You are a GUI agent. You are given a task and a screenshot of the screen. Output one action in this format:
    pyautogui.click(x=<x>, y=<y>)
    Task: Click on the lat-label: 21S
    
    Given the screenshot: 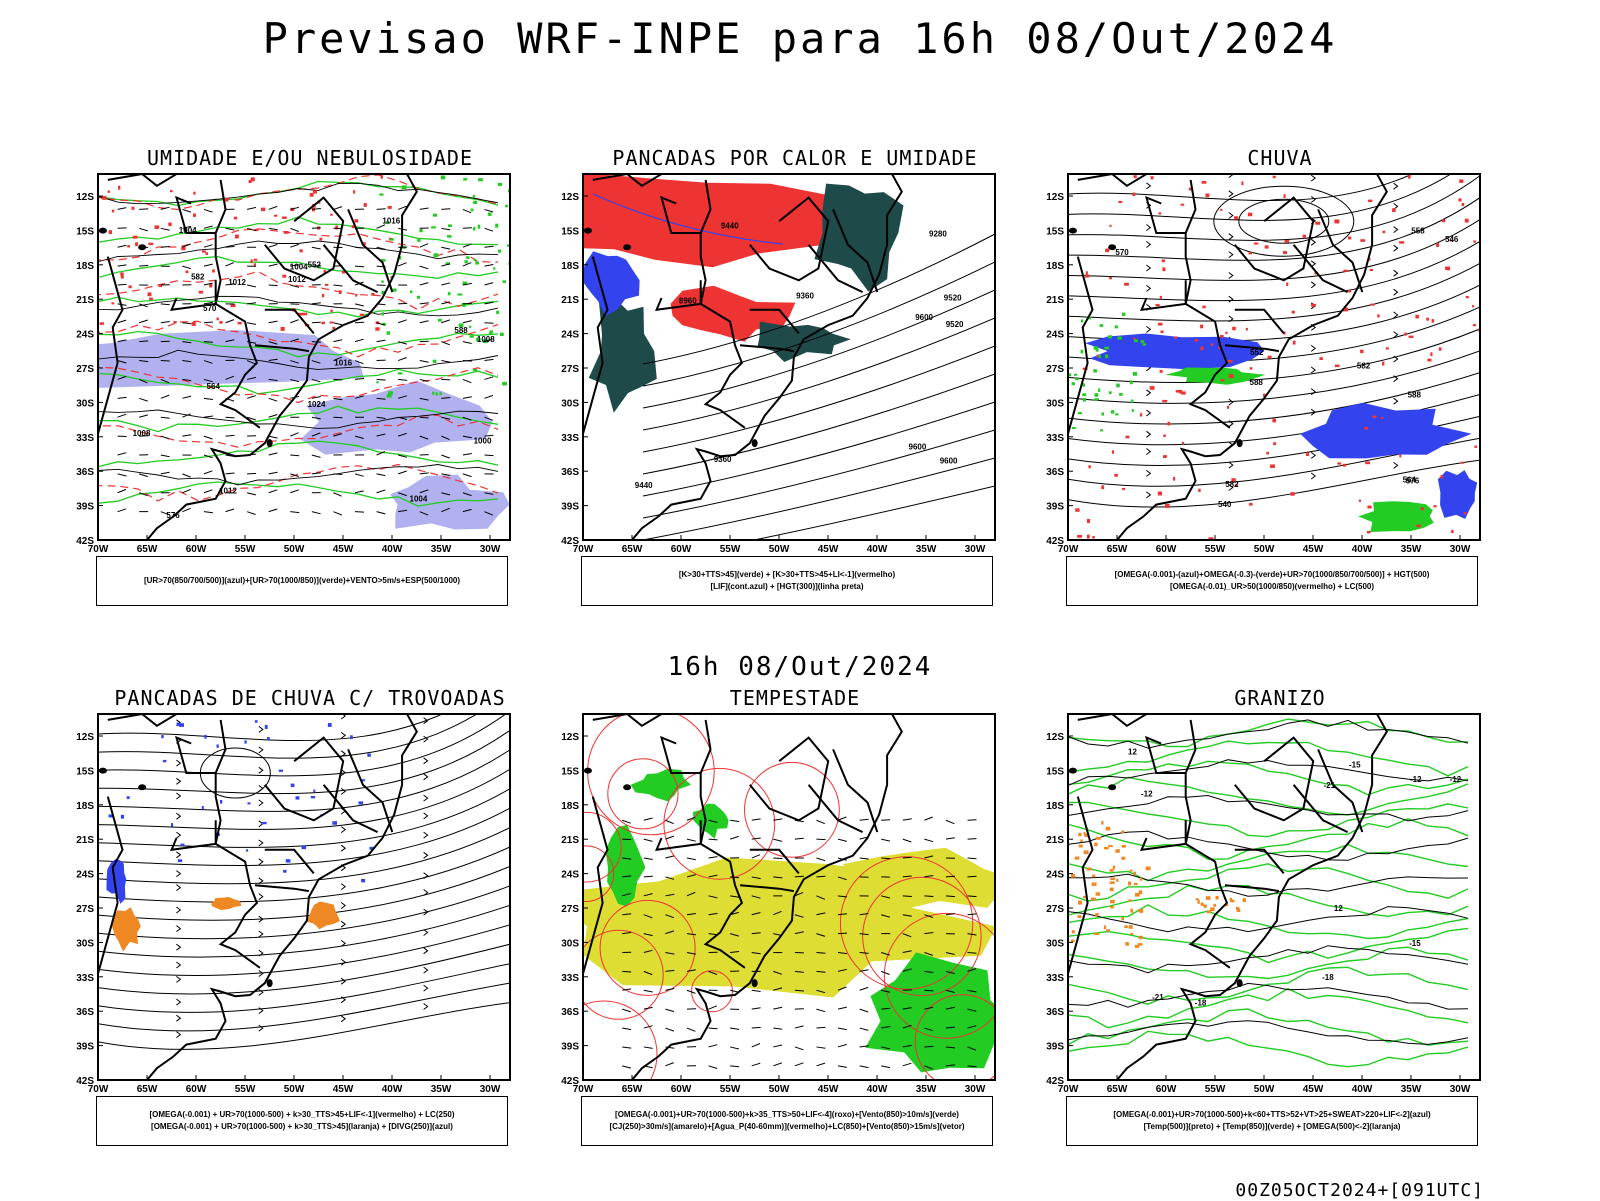 What is the action you would take?
    pyautogui.click(x=570, y=840)
    